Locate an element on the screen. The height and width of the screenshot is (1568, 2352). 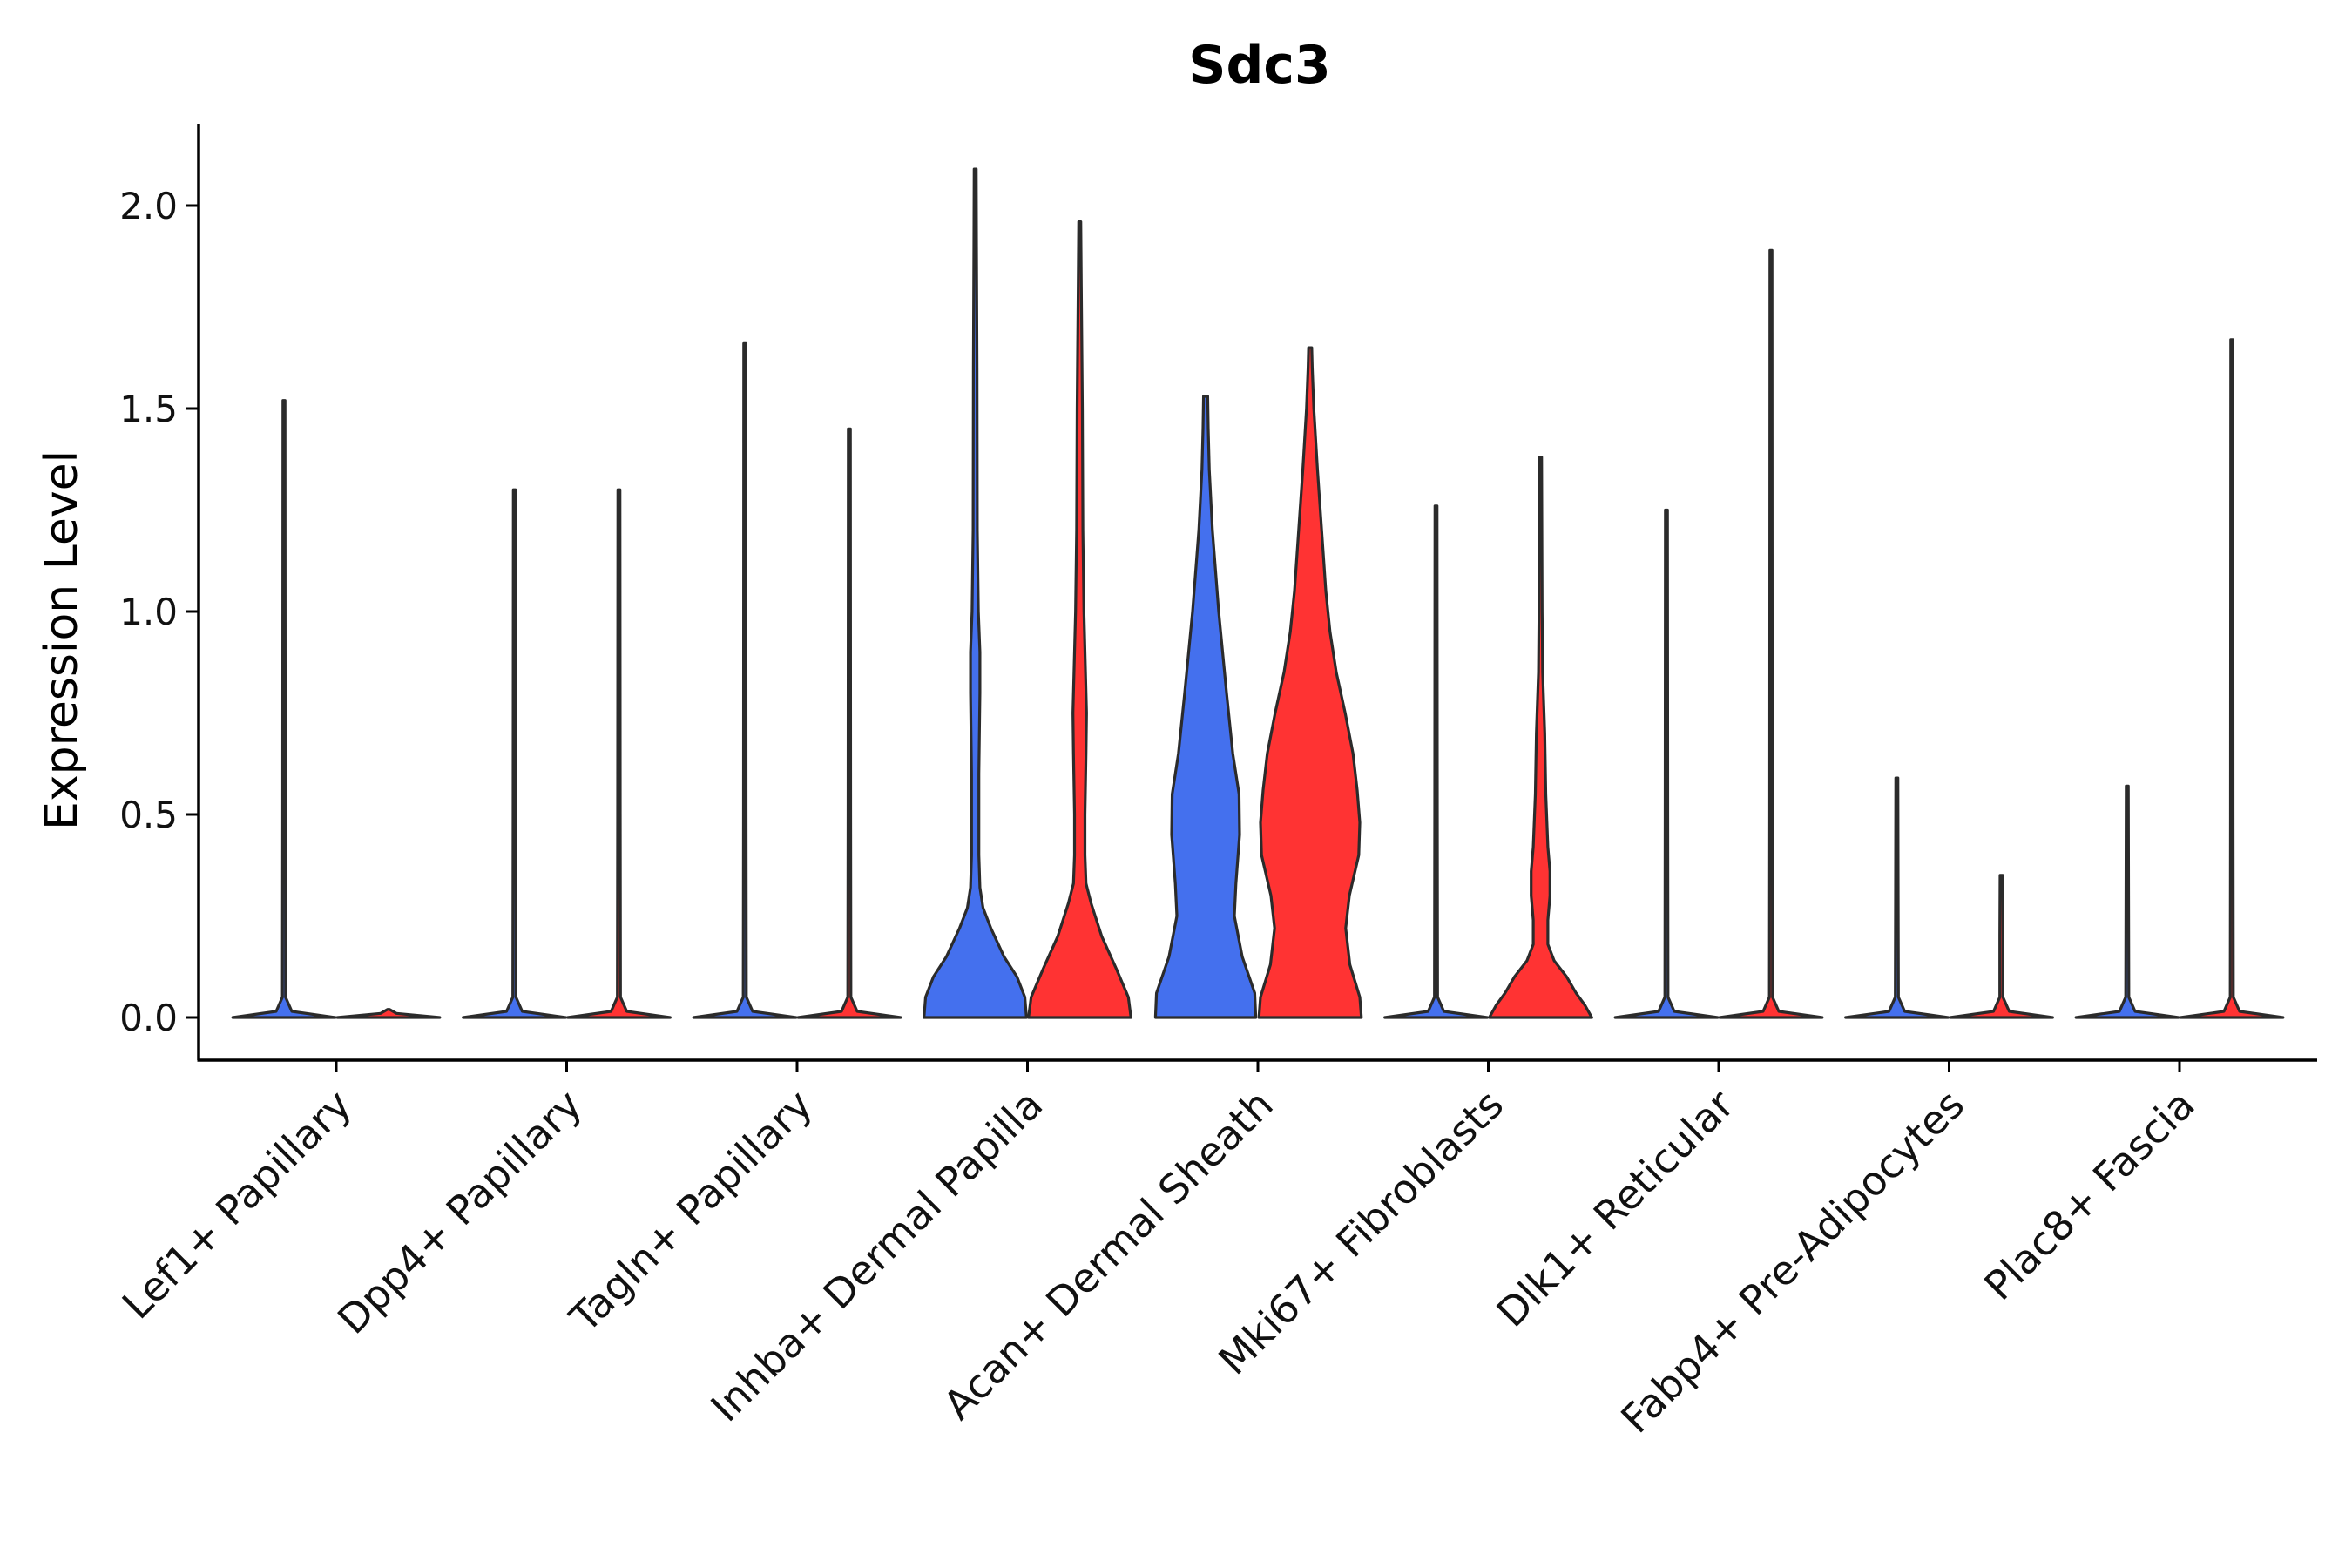
x-tick-label: Lef1+ Papillary is located at coordinates (237, 1204).